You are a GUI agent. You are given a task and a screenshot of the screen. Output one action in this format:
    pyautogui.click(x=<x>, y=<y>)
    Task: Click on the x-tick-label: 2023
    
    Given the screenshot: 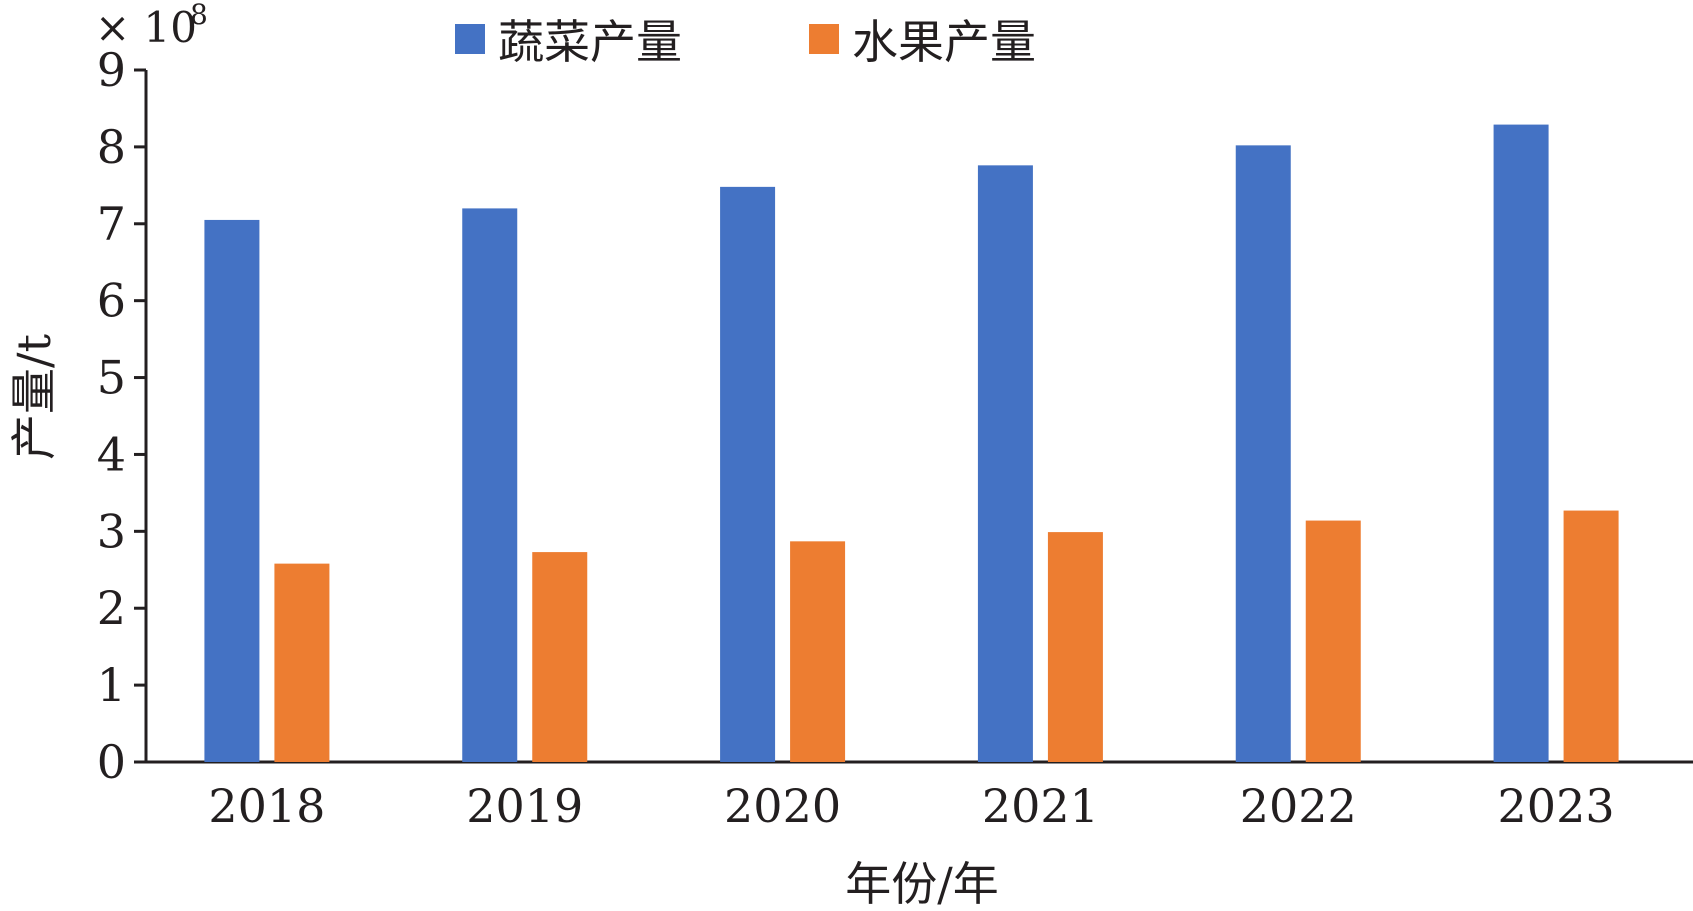 What is the action you would take?
    pyautogui.click(x=1556, y=806)
    